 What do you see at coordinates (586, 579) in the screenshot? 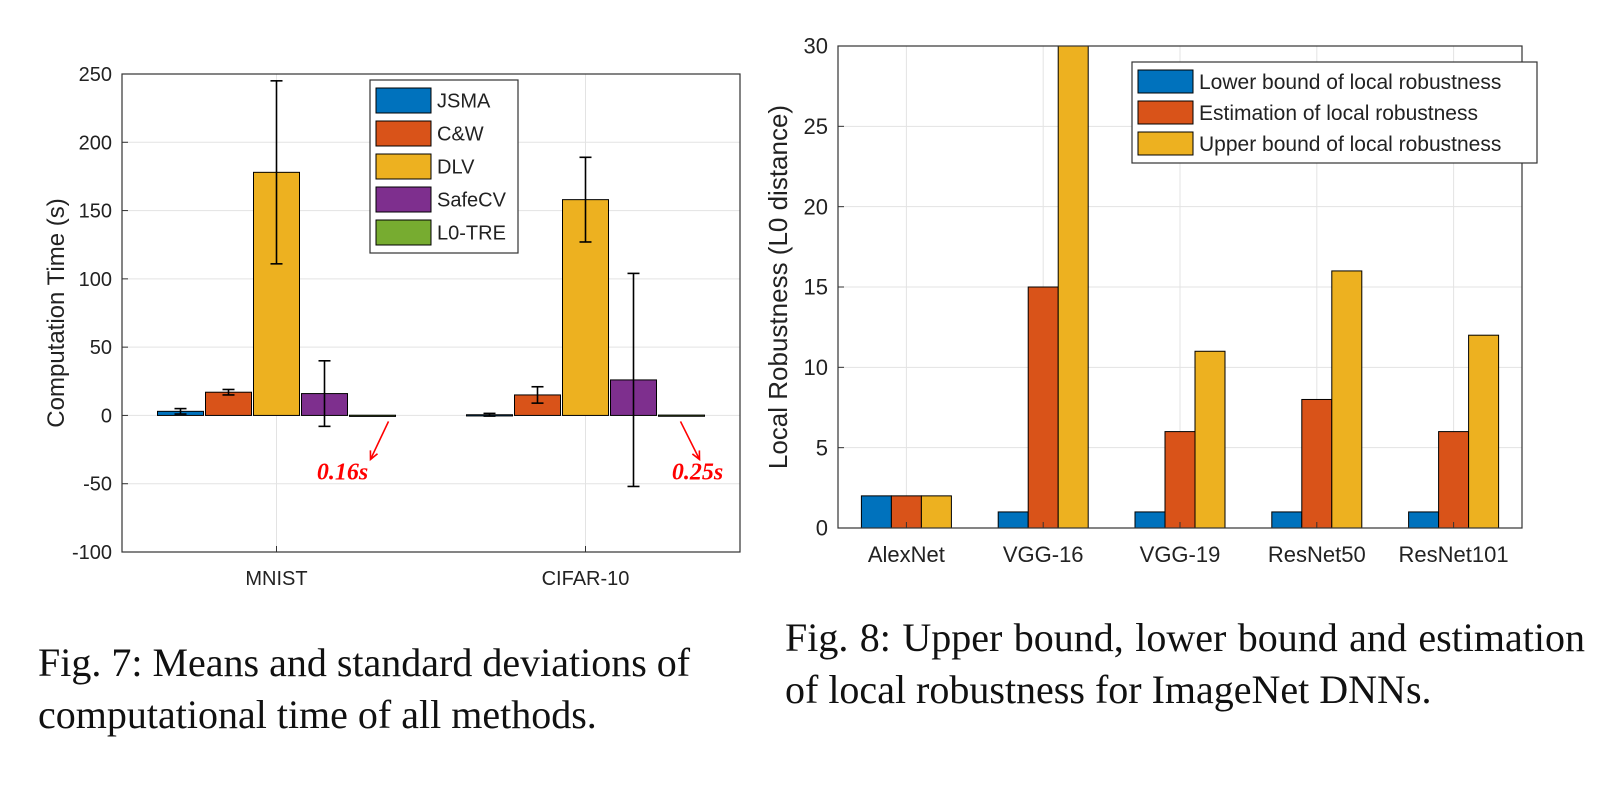
I see `x-tick-label-cifar-10: CIFAR-10` at bounding box center [586, 579].